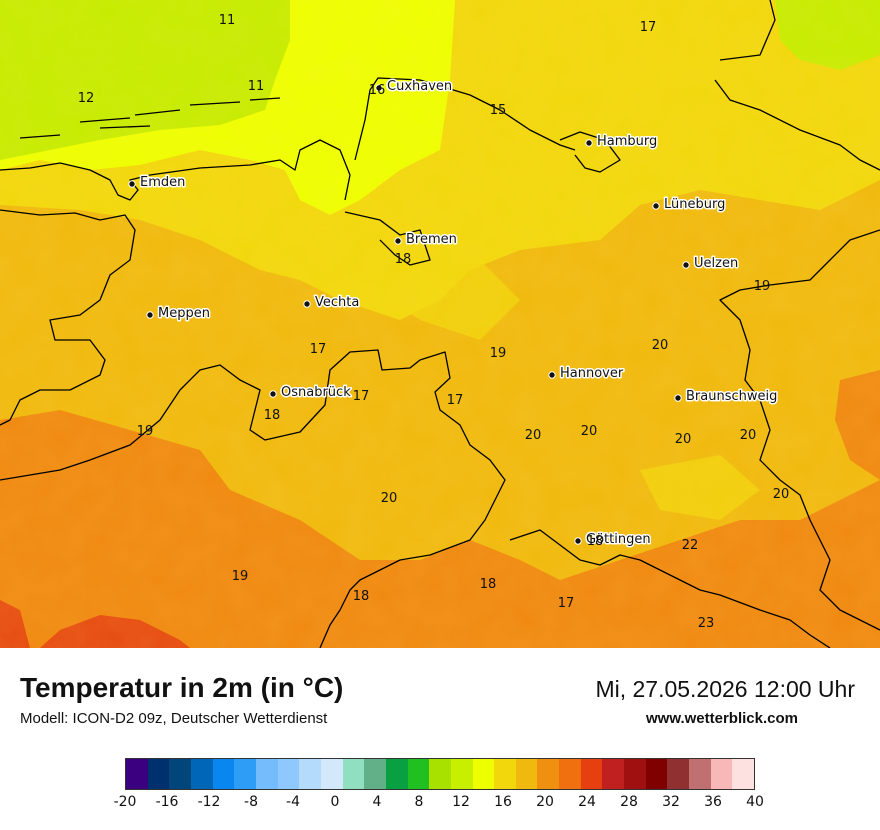 This screenshot has height=830, width=880. I want to click on temperature-value: 16, so click(377, 90).